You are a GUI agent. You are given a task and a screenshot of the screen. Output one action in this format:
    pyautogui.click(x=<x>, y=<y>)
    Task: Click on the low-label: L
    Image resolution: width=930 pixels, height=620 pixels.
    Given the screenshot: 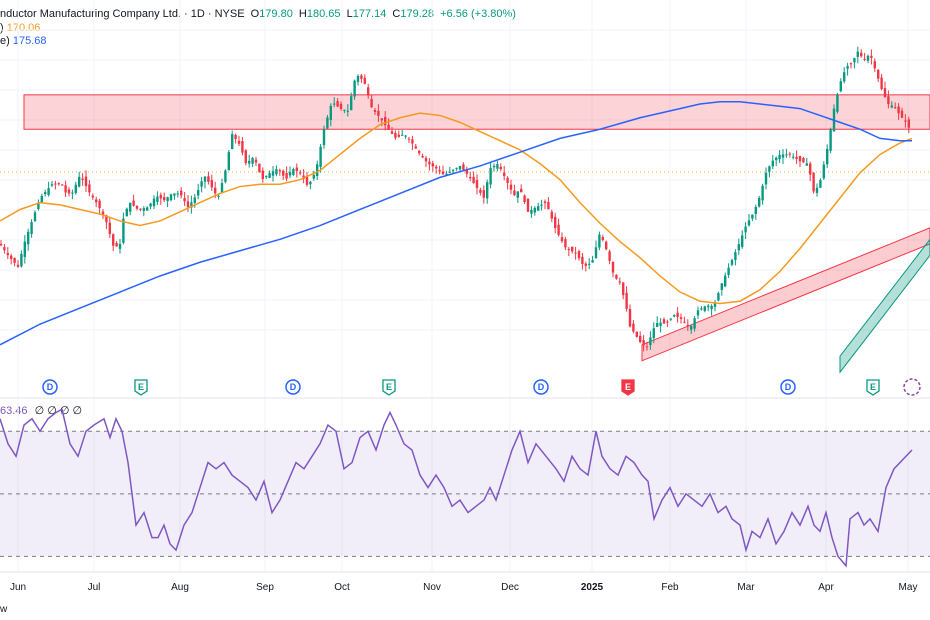 What is the action you would take?
    pyautogui.click(x=349, y=14)
    